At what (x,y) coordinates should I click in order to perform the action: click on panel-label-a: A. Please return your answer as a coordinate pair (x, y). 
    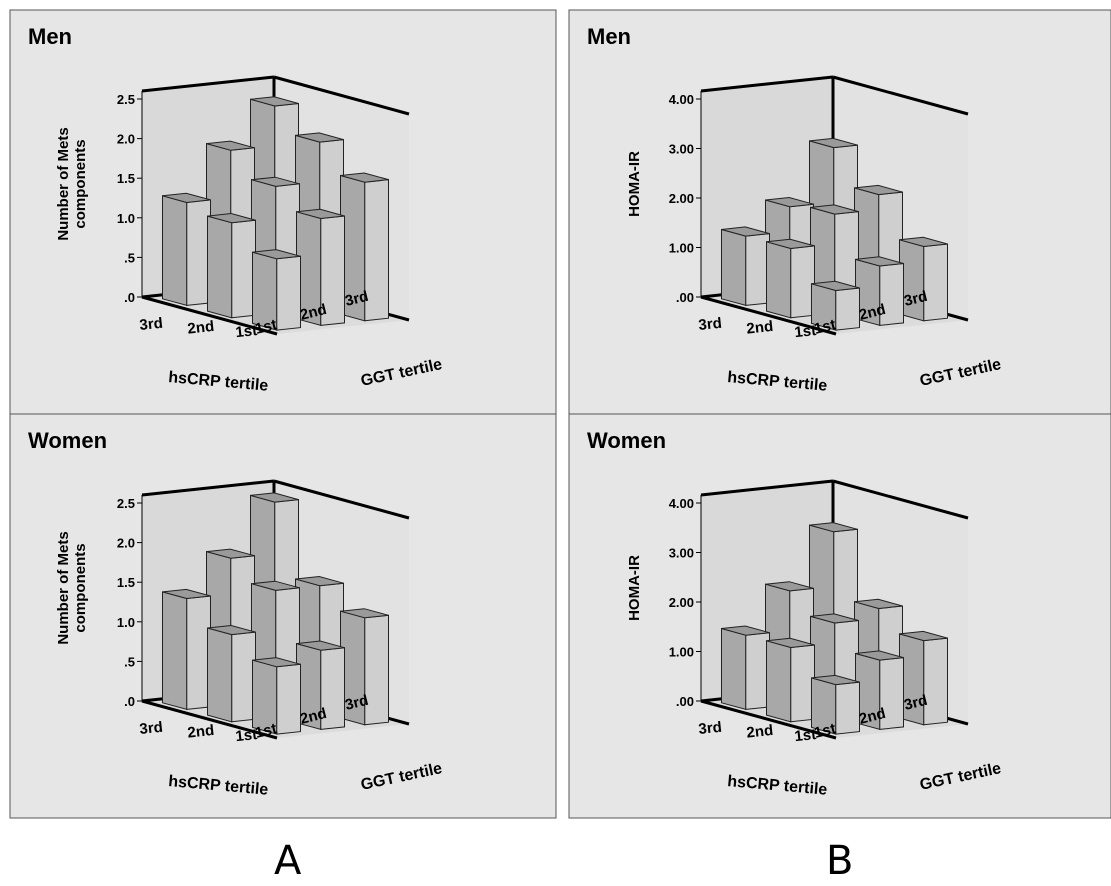
    Looking at the image, I should click on (288, 861).